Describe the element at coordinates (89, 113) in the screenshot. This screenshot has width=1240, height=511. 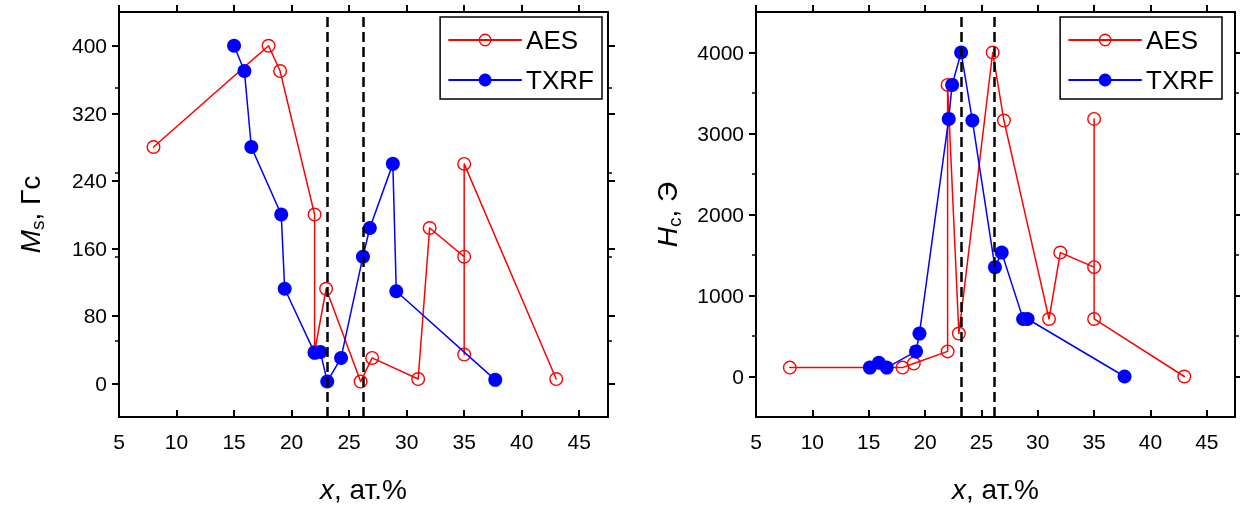
I see `y-tick-label: 320` at that location.